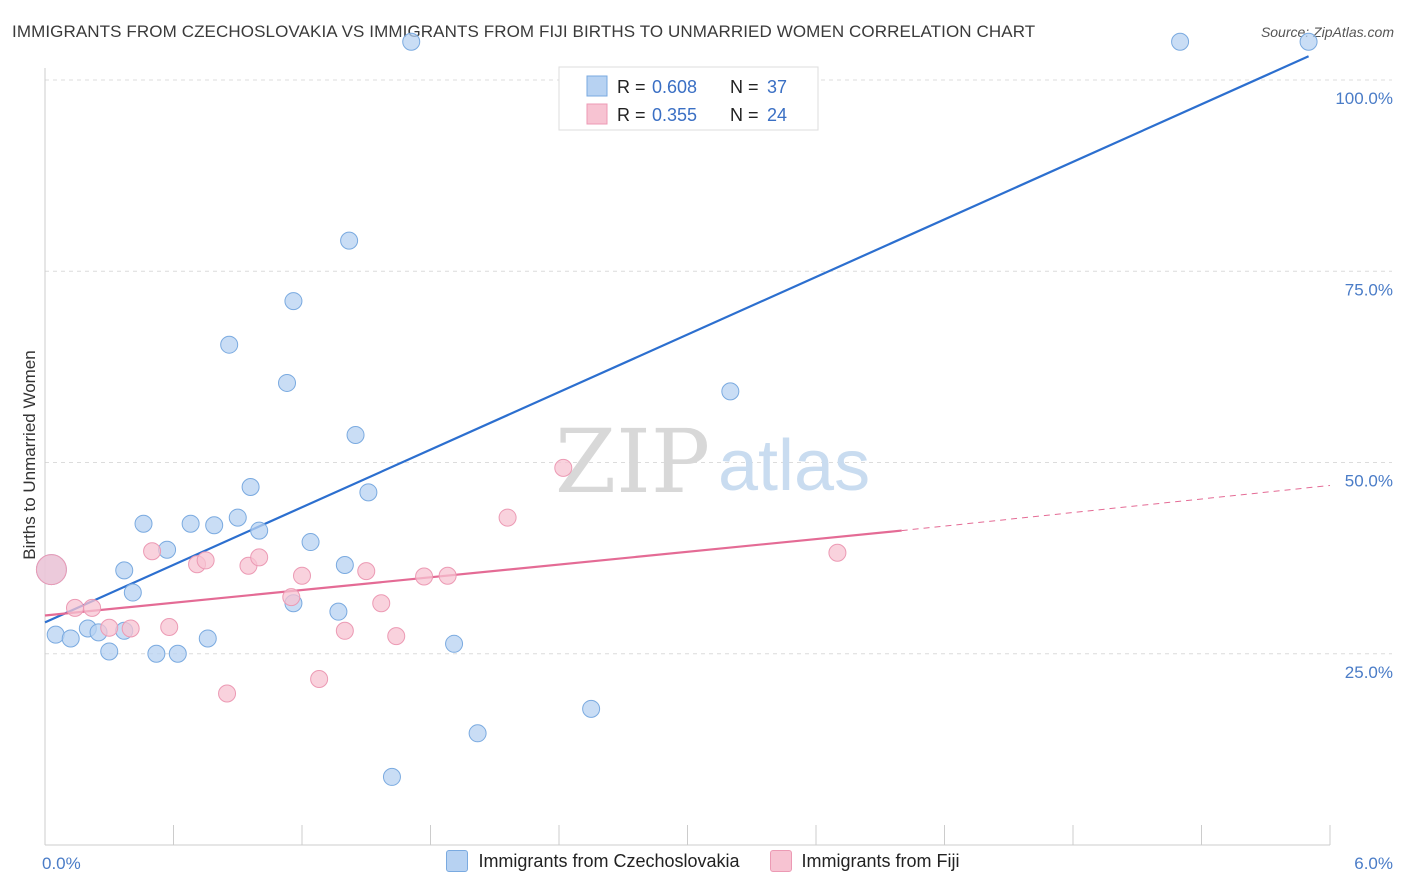 The width and height of the screenshot is (1406, 892). Describe the element at coordinates (61, 863) in the screenshot. I see `x-tick-label-0: 0.0%` at that location.